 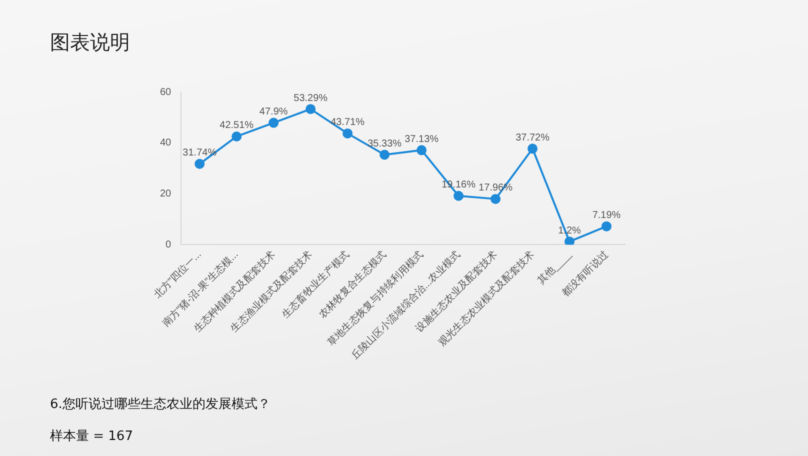 I want to click on data-label: 35.33%, so click(x=385, y=144).